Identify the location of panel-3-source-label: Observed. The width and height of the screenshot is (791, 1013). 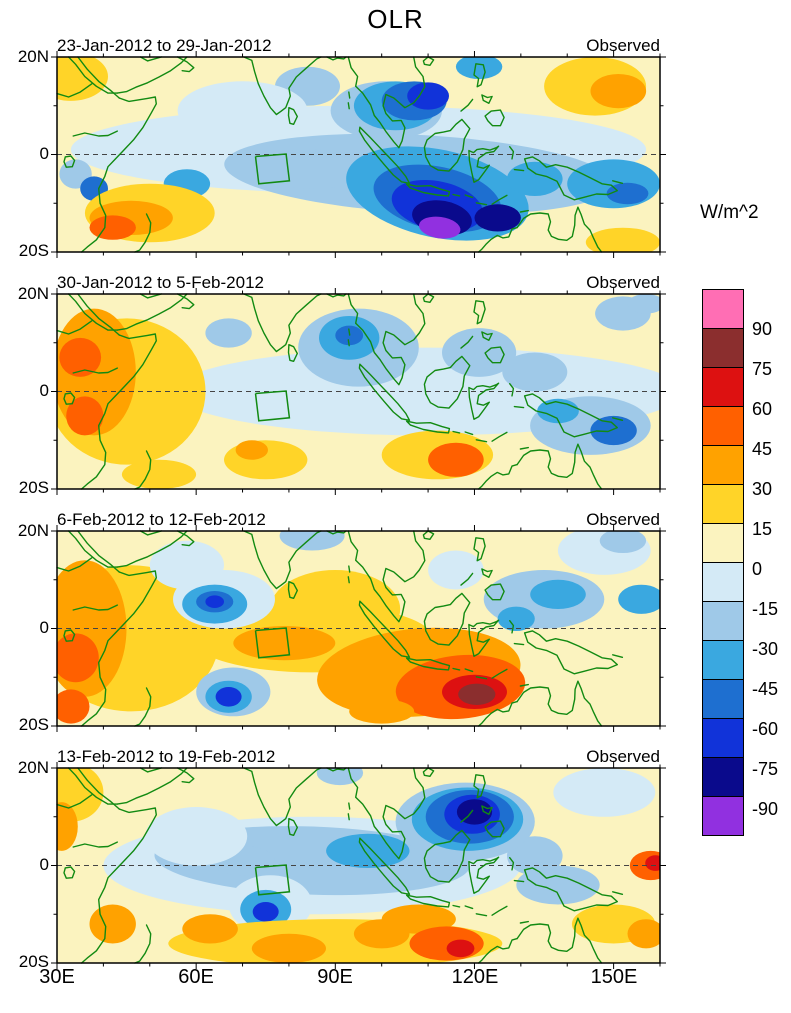
(623, 519).